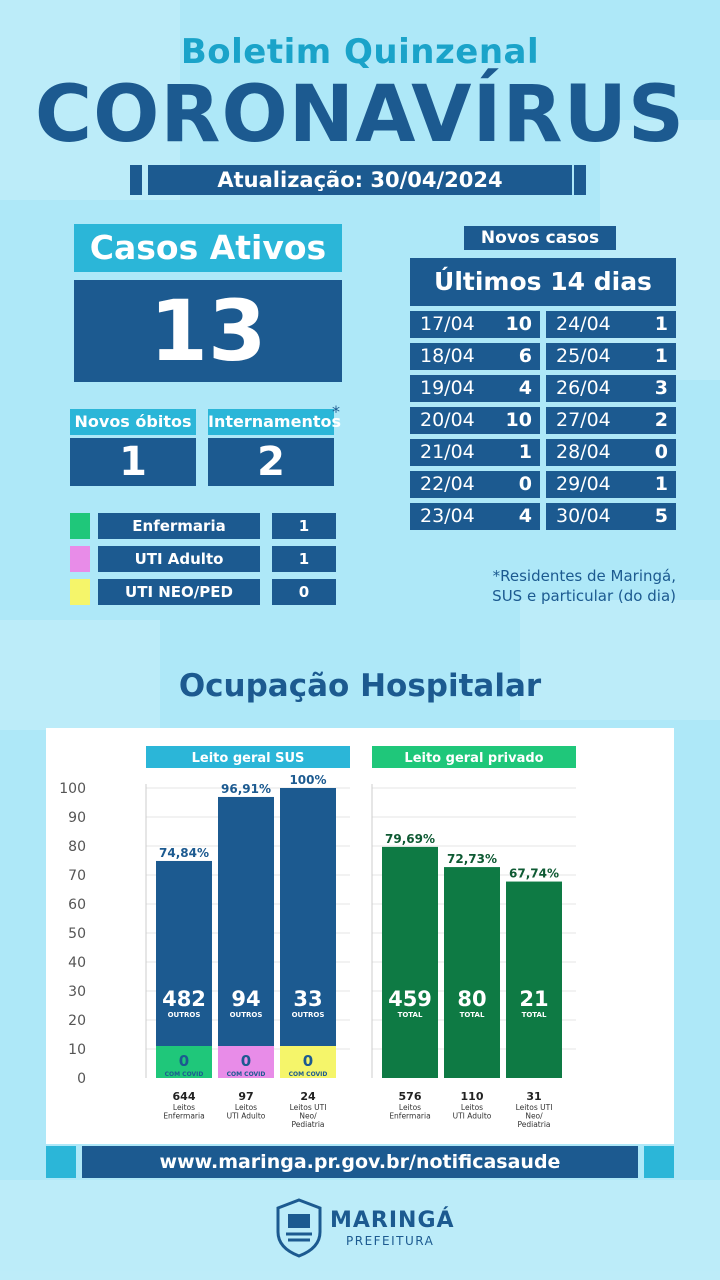  I want to click on bar-count-label: 482, so click(184, 999).